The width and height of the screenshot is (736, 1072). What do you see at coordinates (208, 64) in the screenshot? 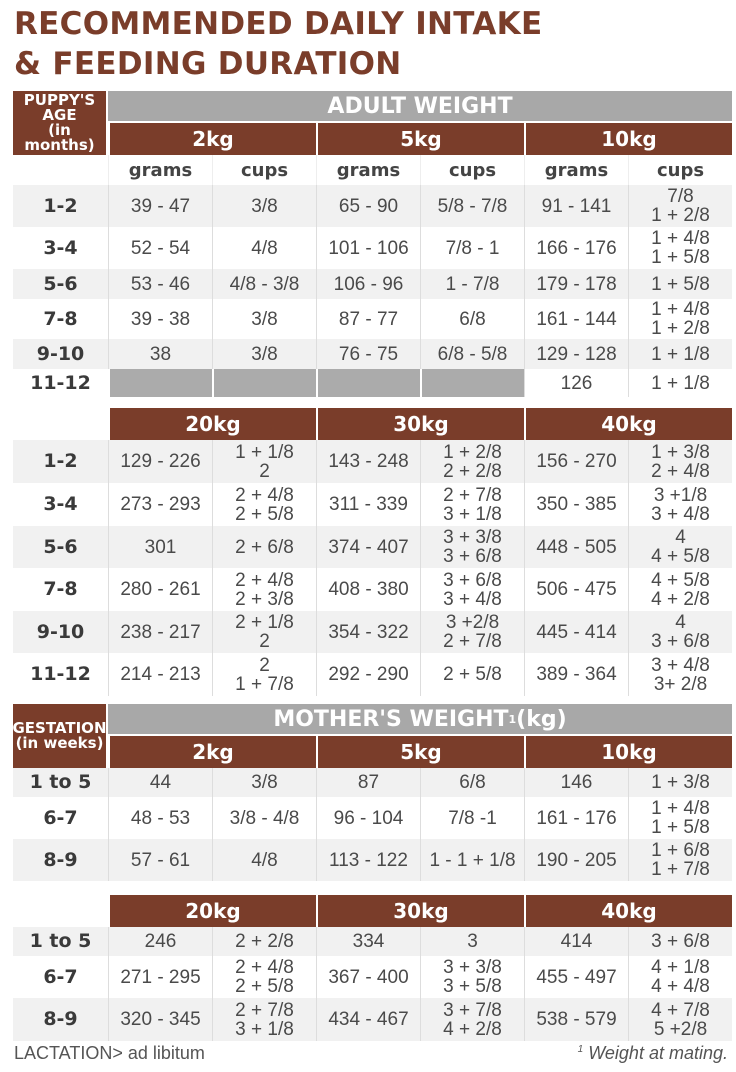
I see `title-line-2: & FEEDING DURATION` at bounding box center [208, 64].